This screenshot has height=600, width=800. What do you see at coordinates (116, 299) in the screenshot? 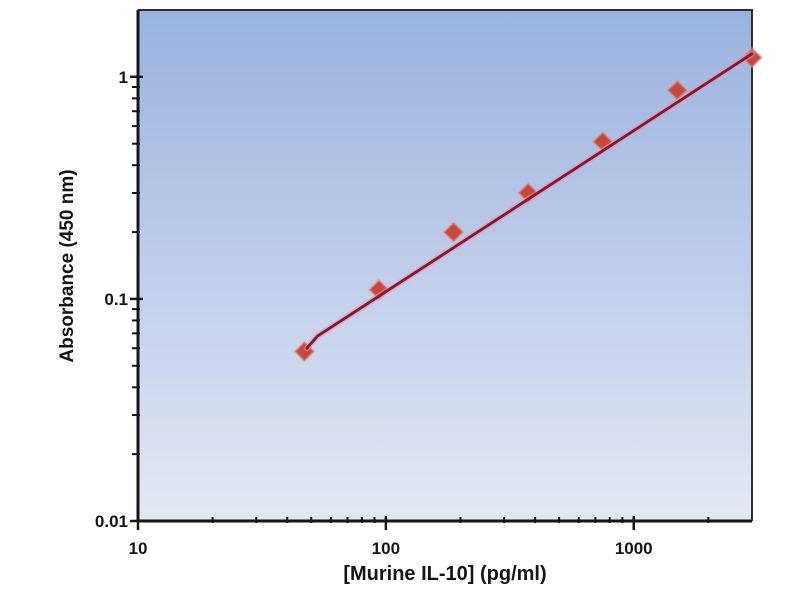
I see `y-tick-label: 0.1` at bounding box center [116, 299].